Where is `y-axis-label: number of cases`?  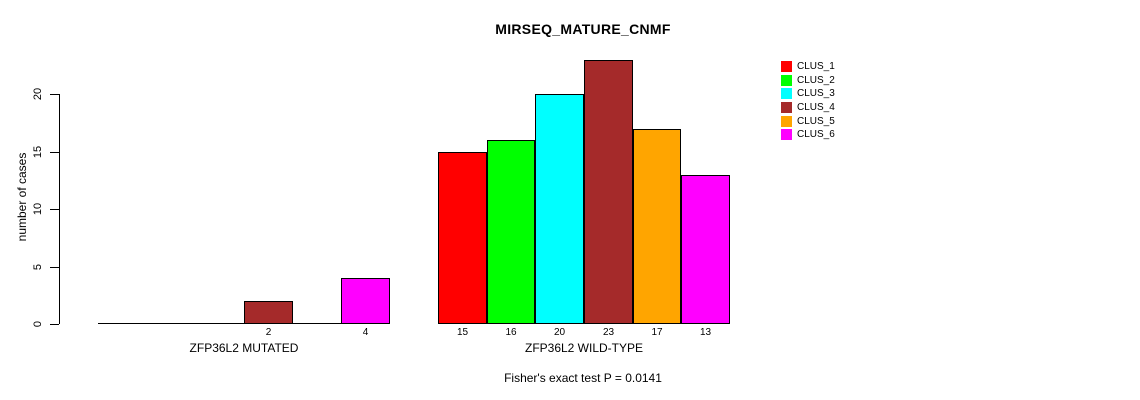 y-axis-label: number of cases is located at coordinates (22, 197).